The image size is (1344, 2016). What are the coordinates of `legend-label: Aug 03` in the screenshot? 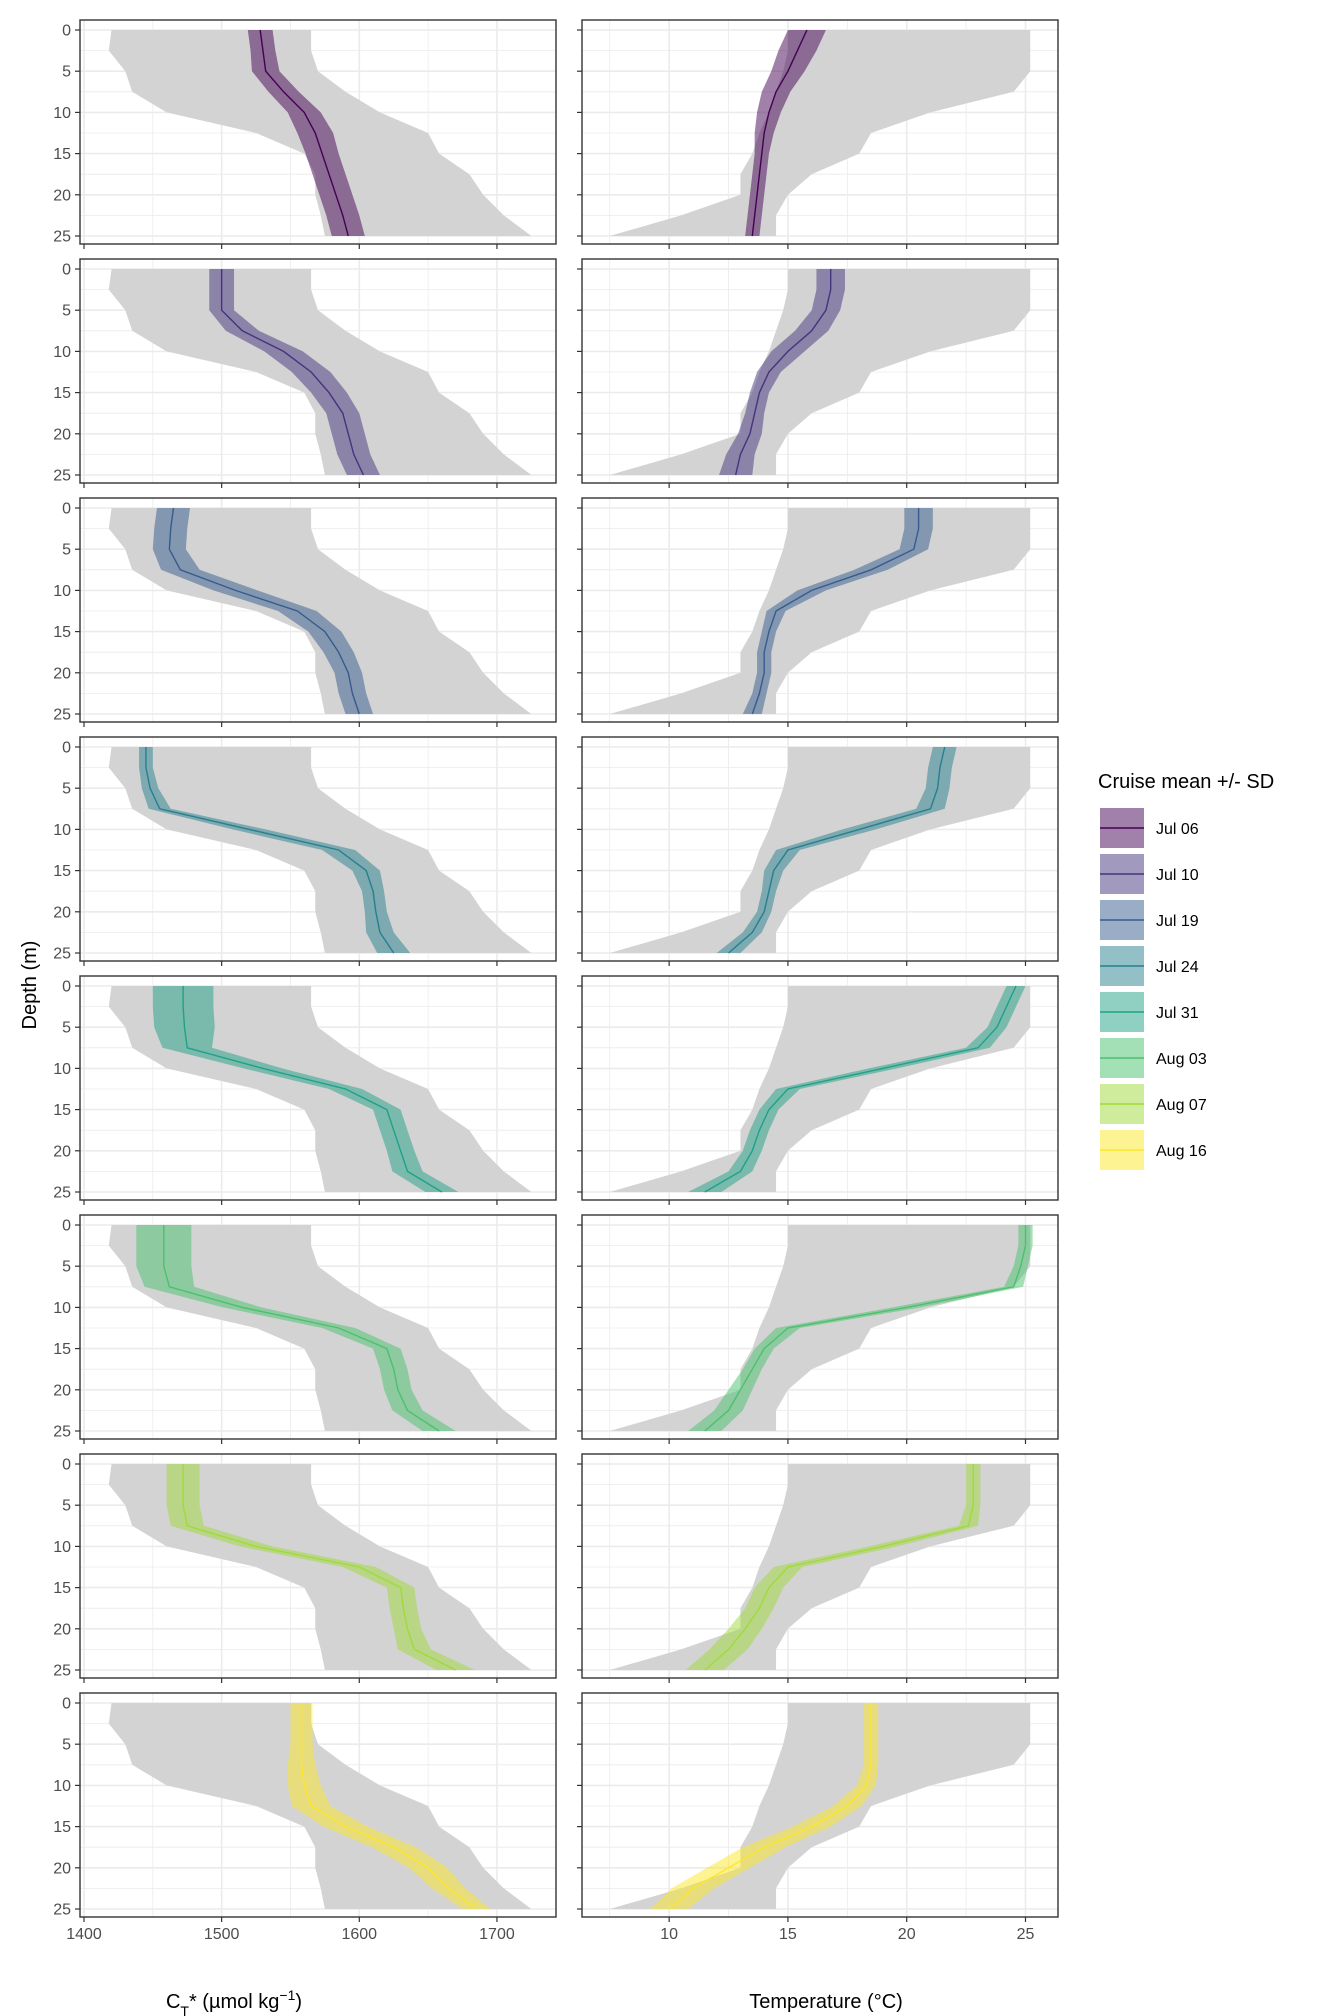 It's located at (1181, 1059).